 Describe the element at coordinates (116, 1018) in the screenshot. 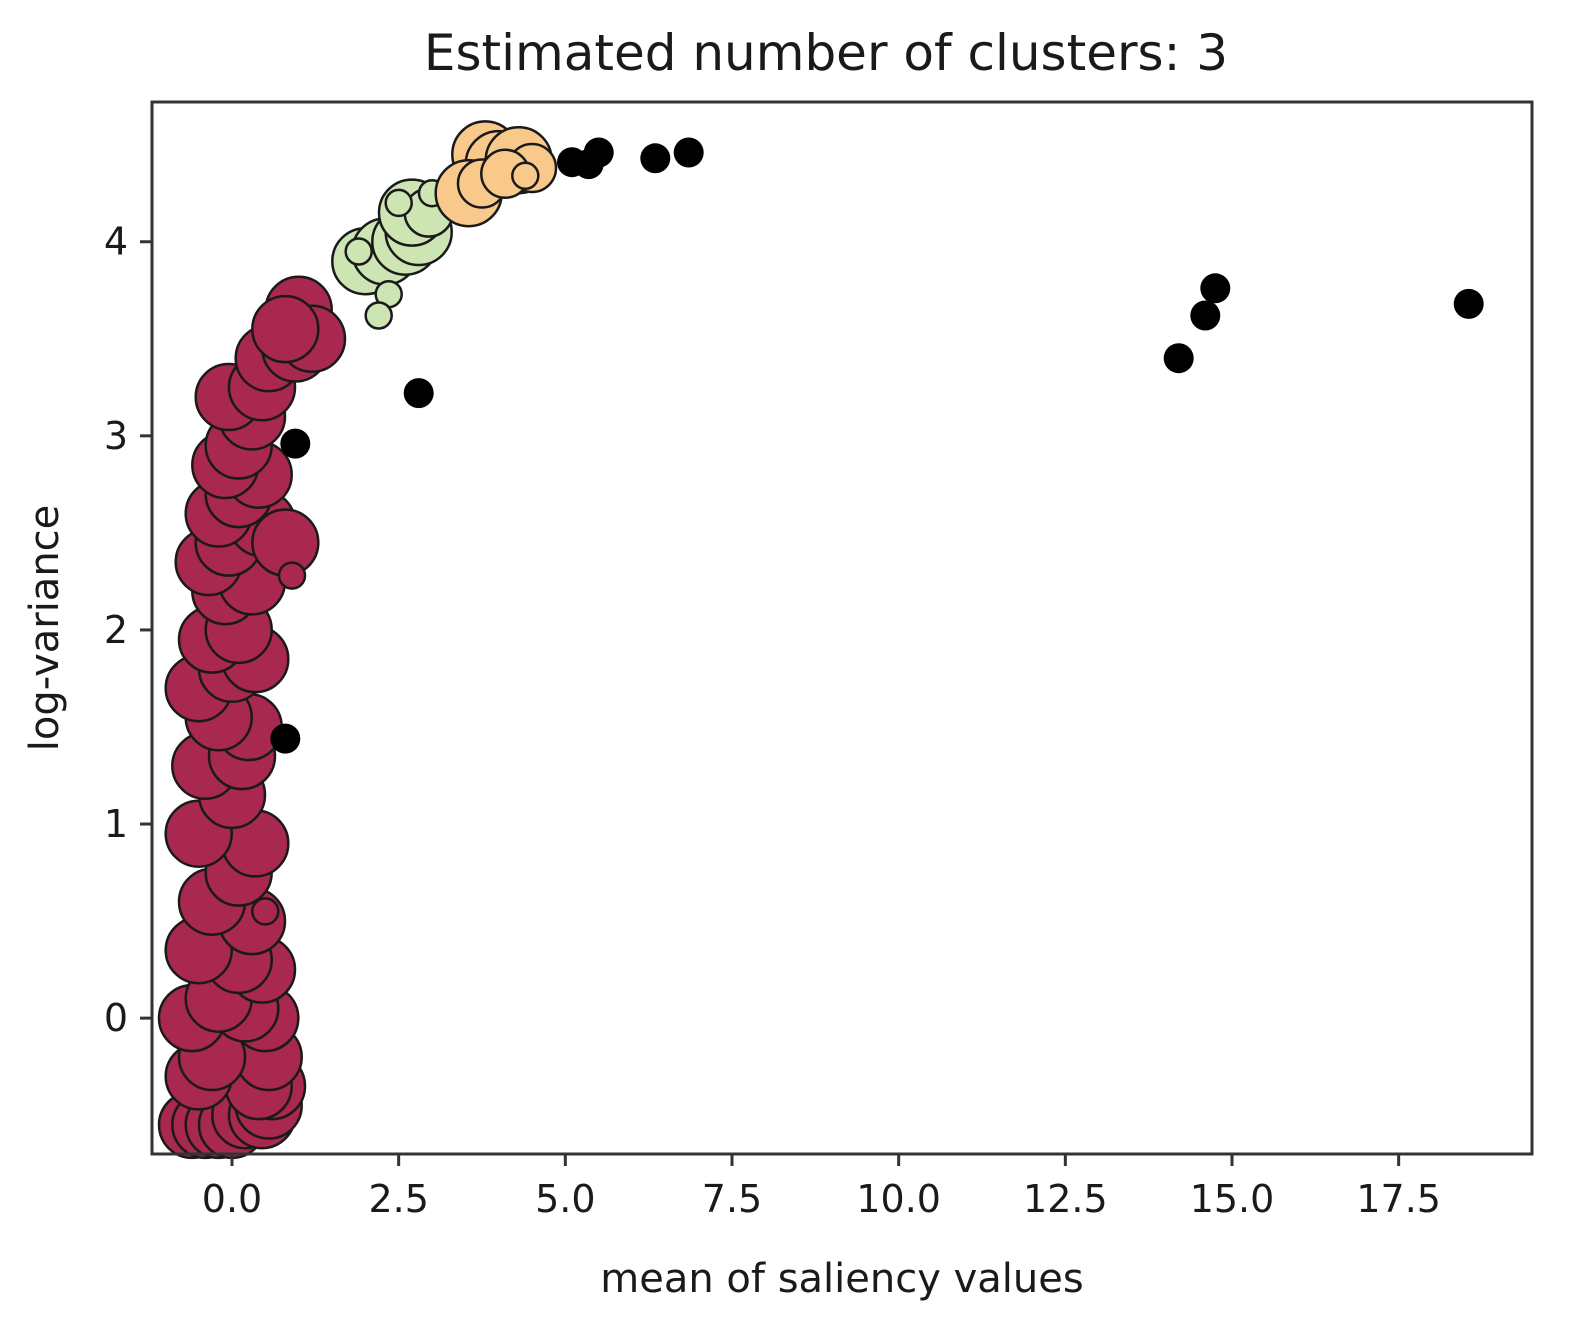

I see `y-tick-label: 0` at that location.